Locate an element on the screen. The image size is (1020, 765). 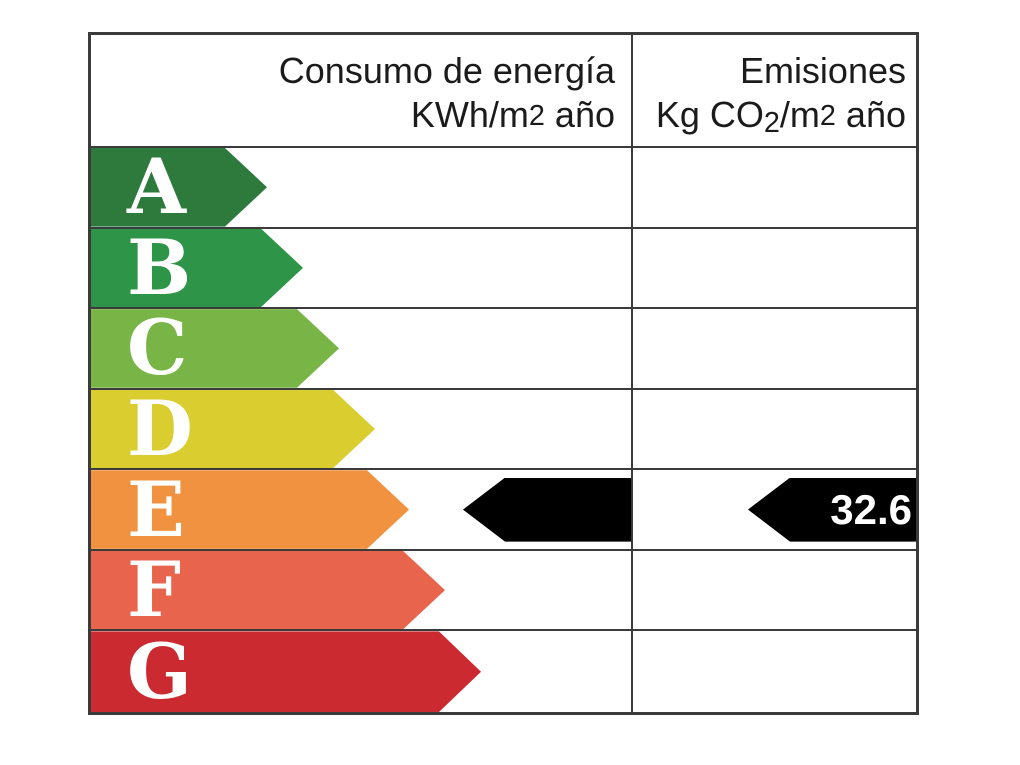
consumption-cell-e: E is located at coordinates (361, 509).